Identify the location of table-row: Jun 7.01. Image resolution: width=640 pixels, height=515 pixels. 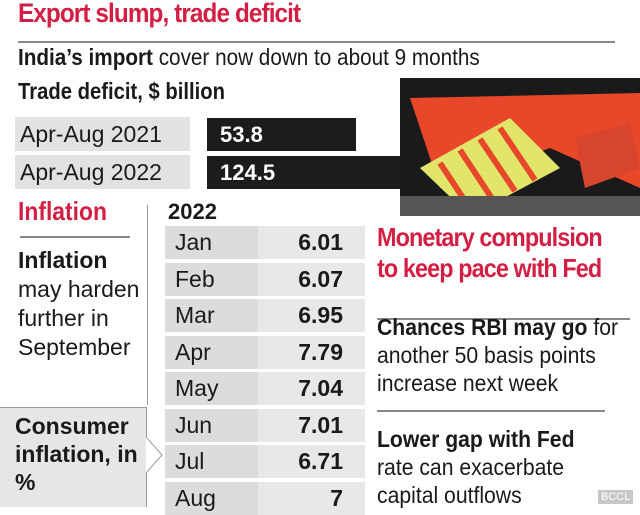
(265, 425).